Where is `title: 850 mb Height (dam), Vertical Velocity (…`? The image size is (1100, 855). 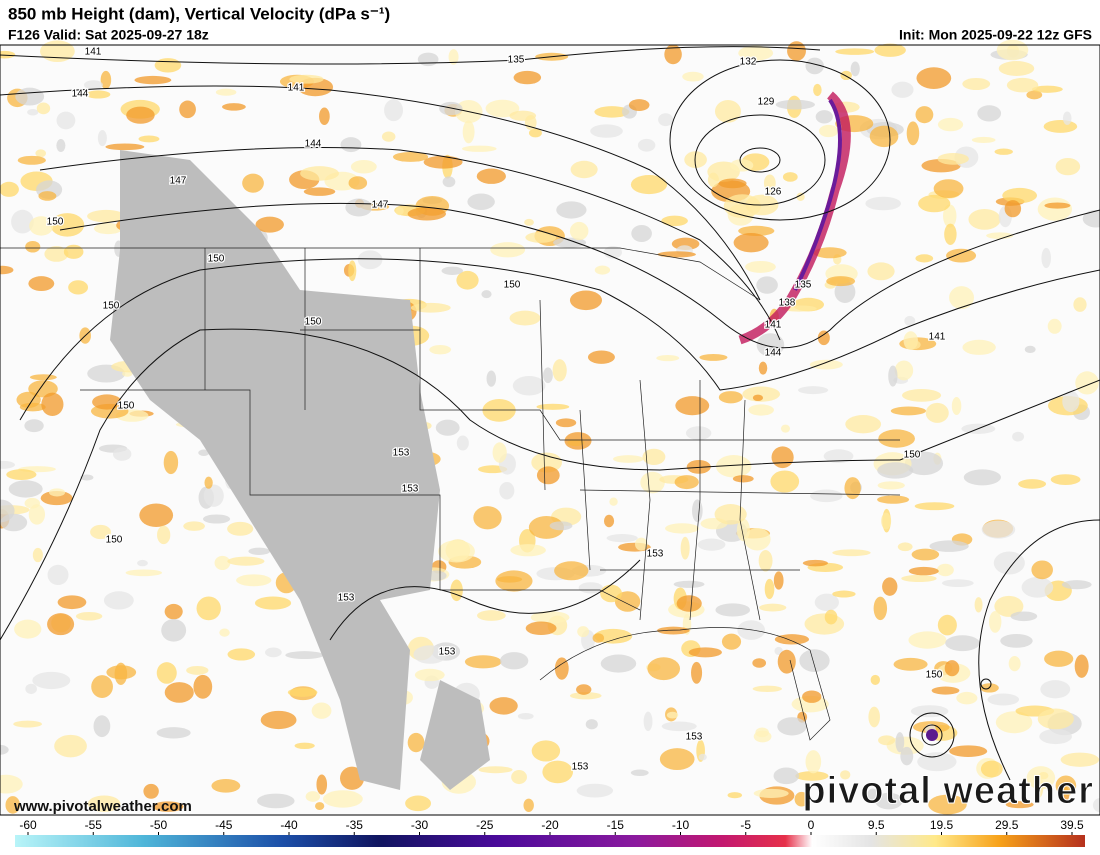
title: 850 mb Height (dam), Vertical Velocity (… is located at coordinates (199, 13).